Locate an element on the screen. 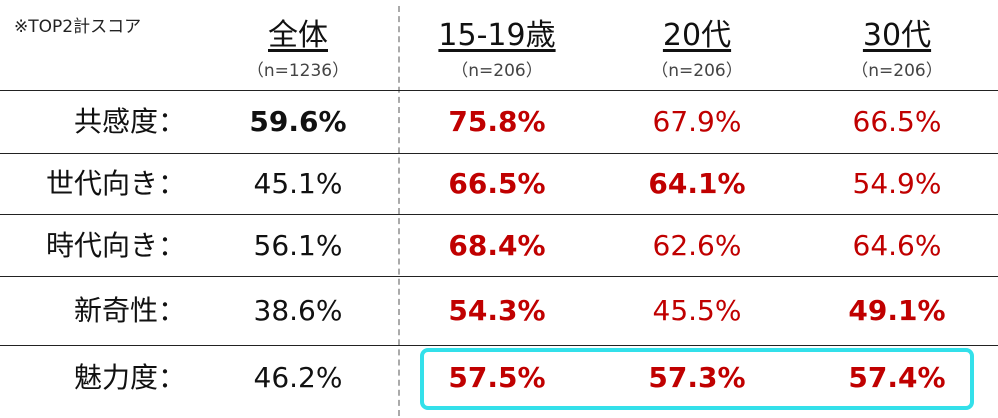  row-label: 世代向き： is located at coordinates (115, 183).